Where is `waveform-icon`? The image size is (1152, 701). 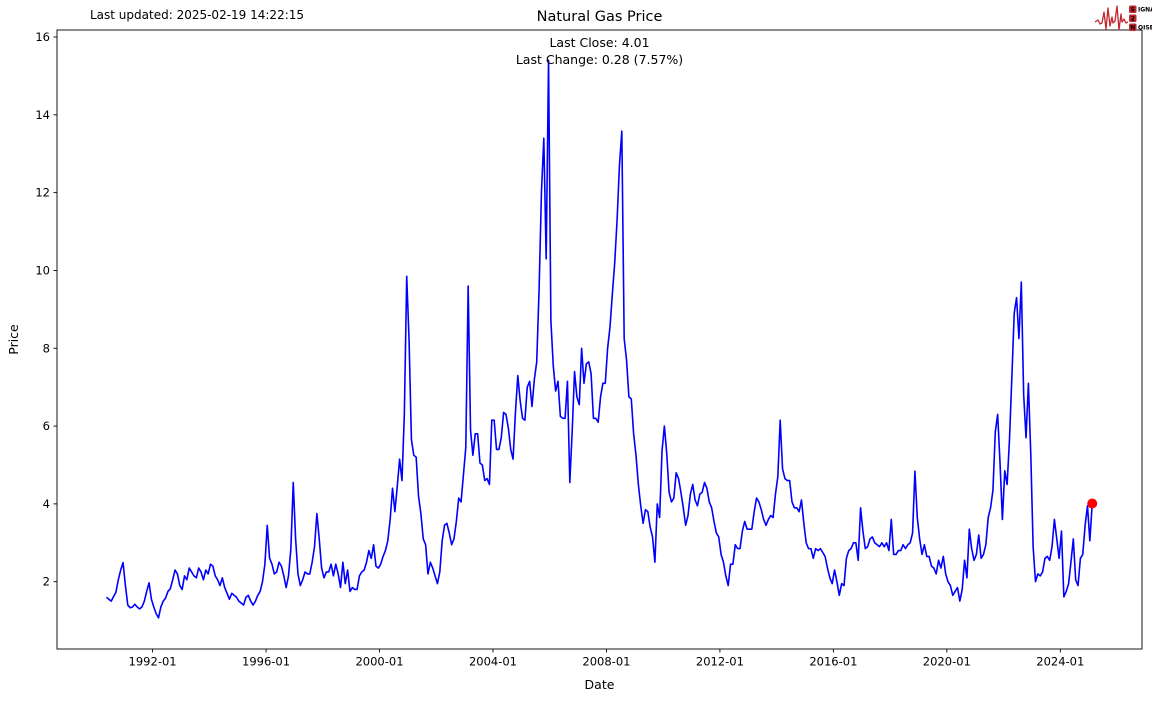 waveform-icon is located at coordinates (1111, 18).